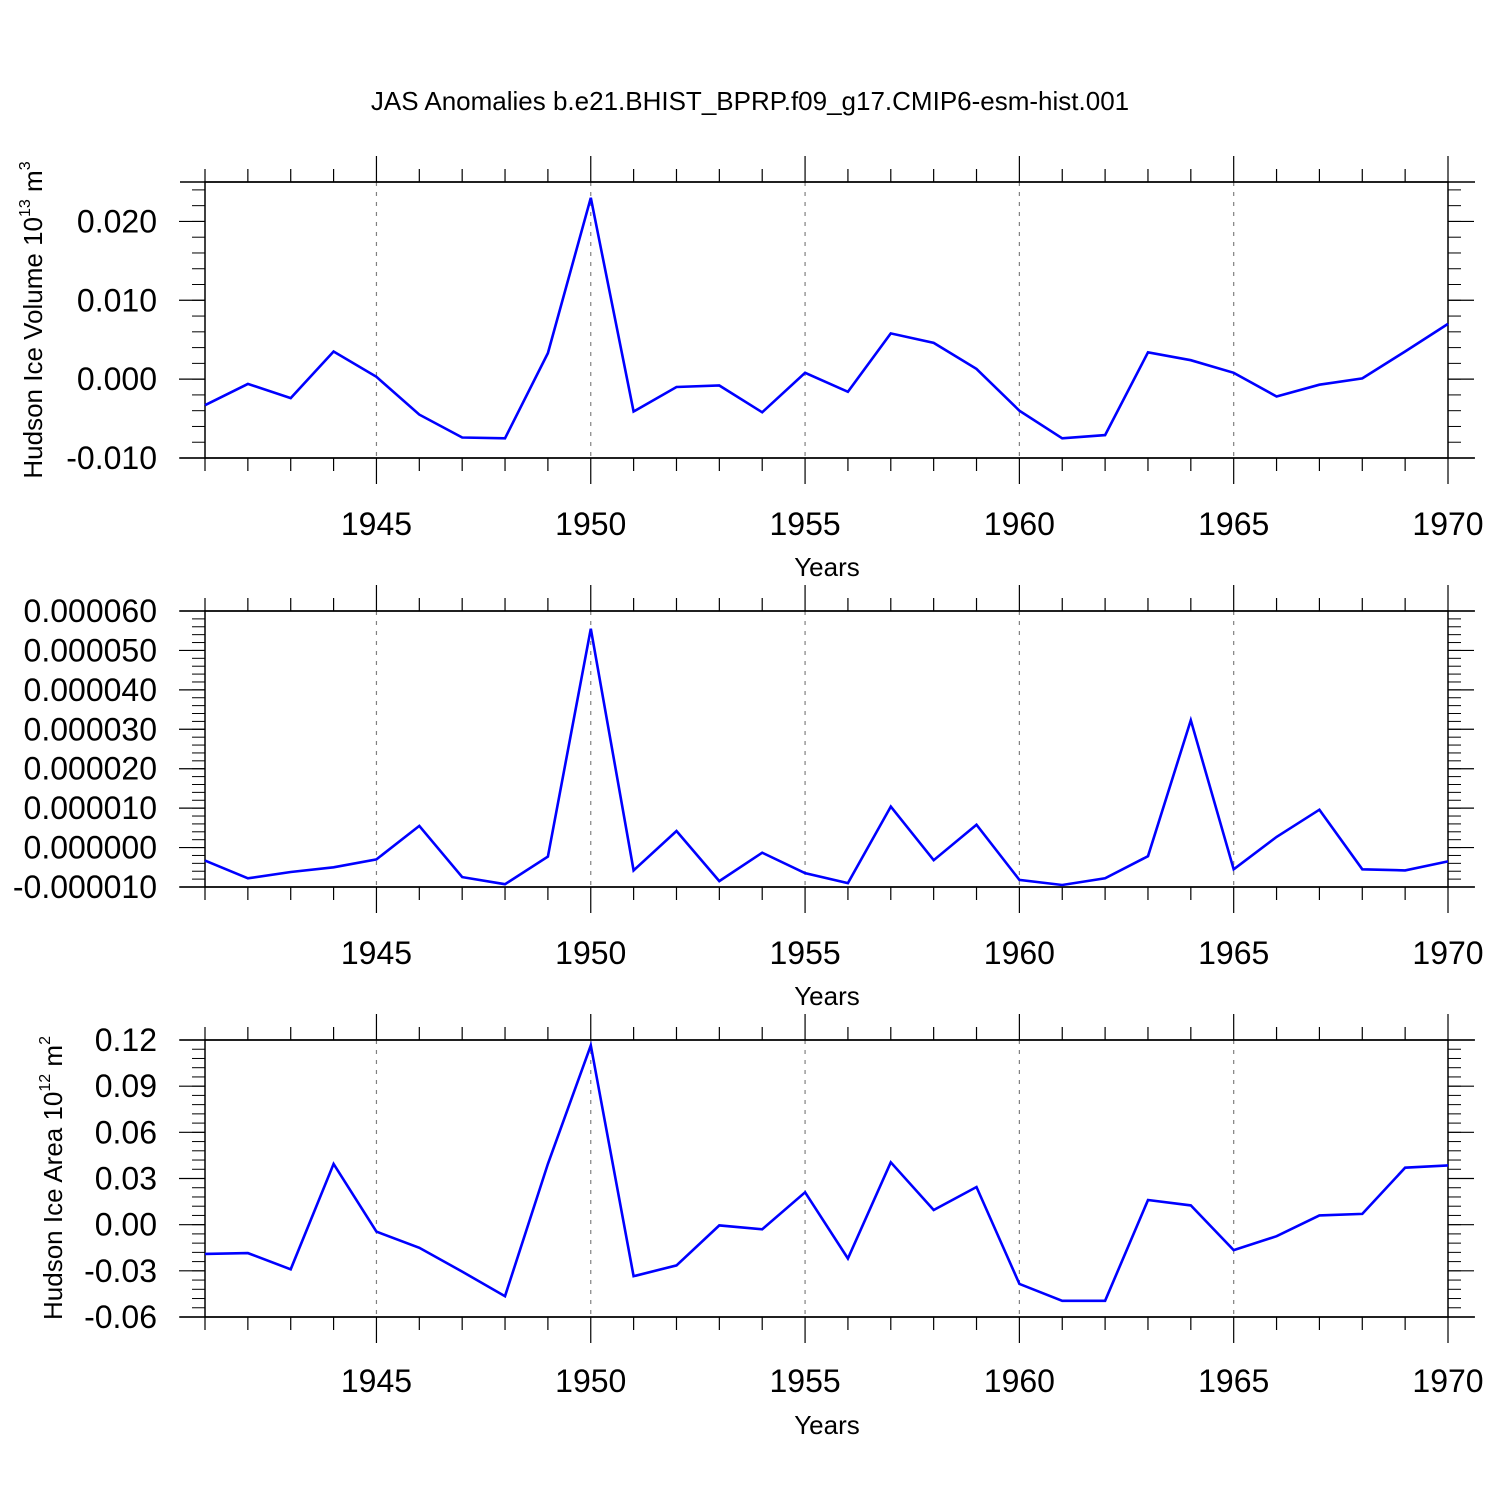  What do you see at coordinates (85, 887) in the screenshot?
I see `y-tick-label: -0.000010` at bounding box center [85, 887].